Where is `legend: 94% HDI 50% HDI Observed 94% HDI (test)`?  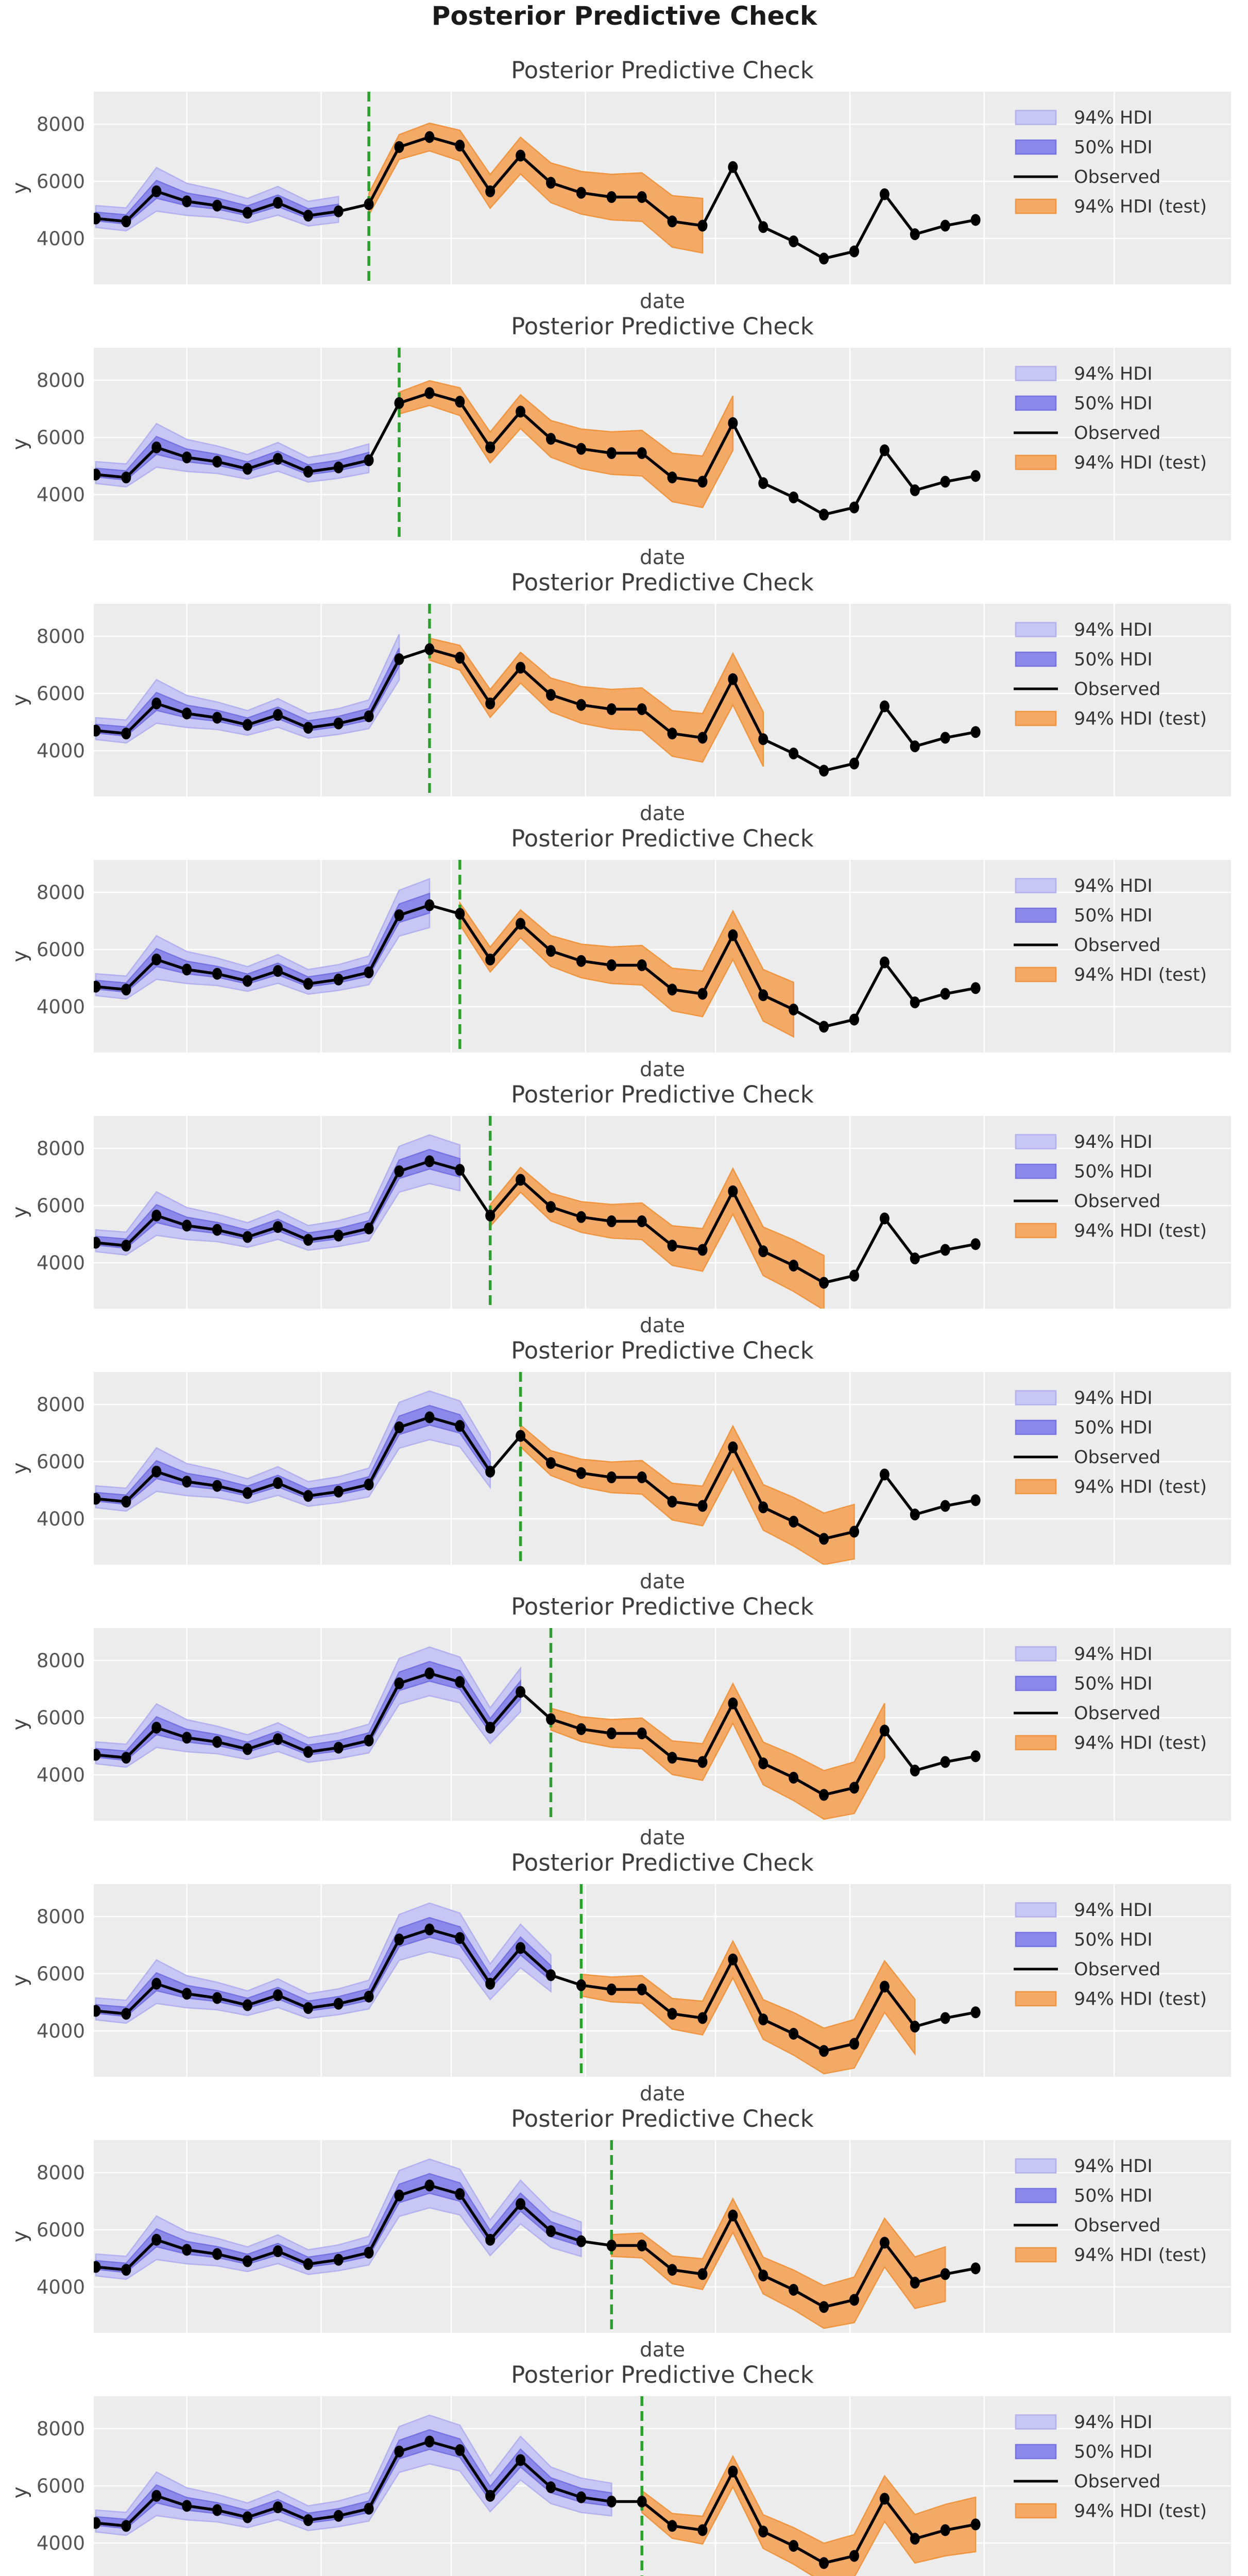
legend: 94% HDI 50% HDI Observed 94% HDI (test) is located at coordinates (1110, 418).